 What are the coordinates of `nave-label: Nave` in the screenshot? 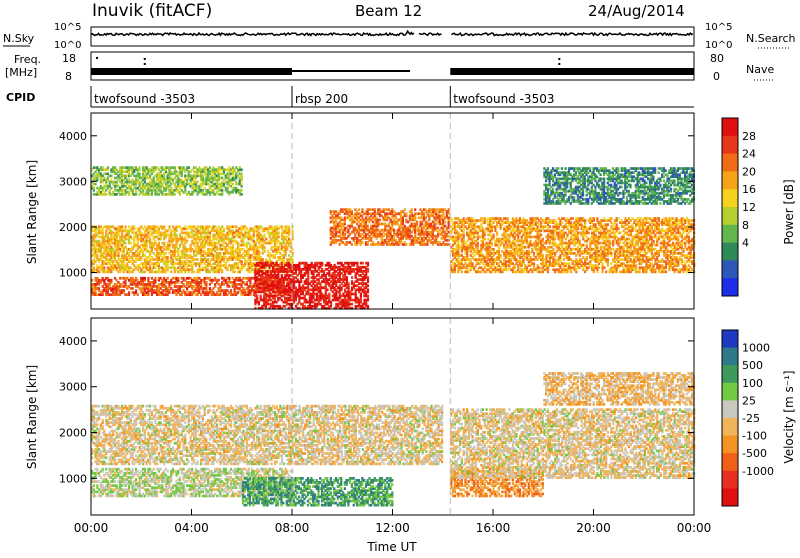 It's located at (760, 69).